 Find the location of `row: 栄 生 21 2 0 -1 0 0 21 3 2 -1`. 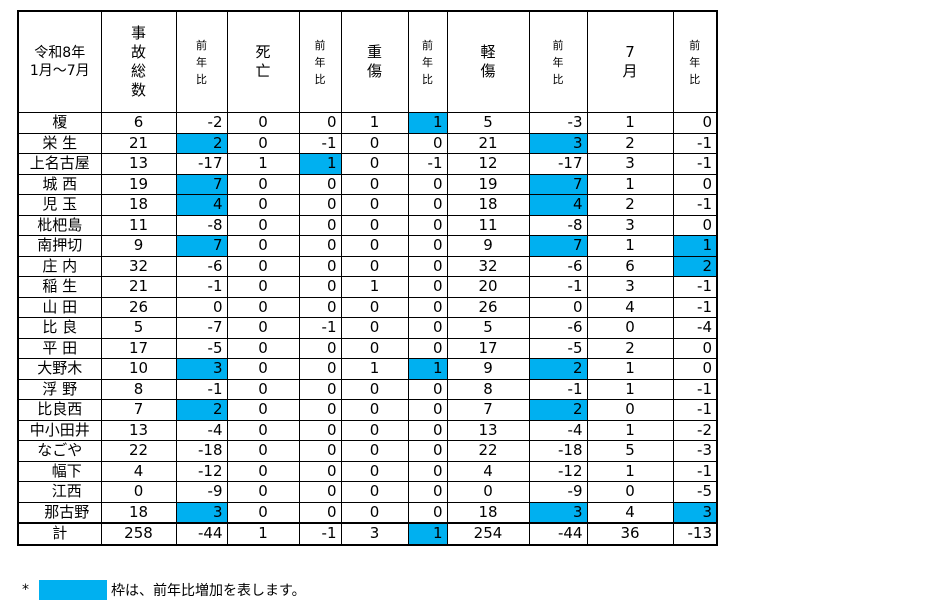

row: 栄 生 21 2 0 -1 0 0 21 3 2 -1 is located at coordinates (367, 143).